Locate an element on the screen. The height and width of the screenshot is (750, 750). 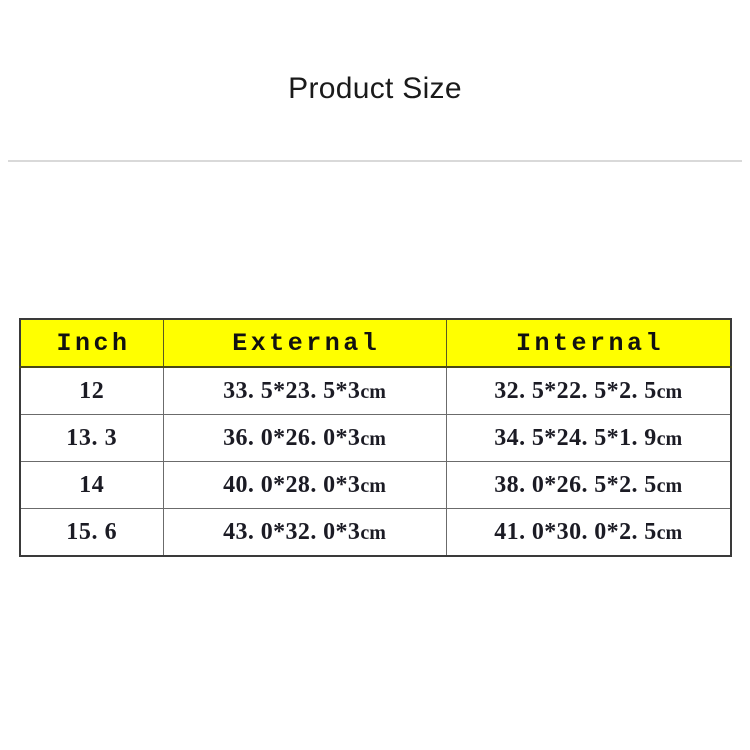
cell-internal: 41. 0*30. 0*2. 5cm is located at coordinates (588, 532).